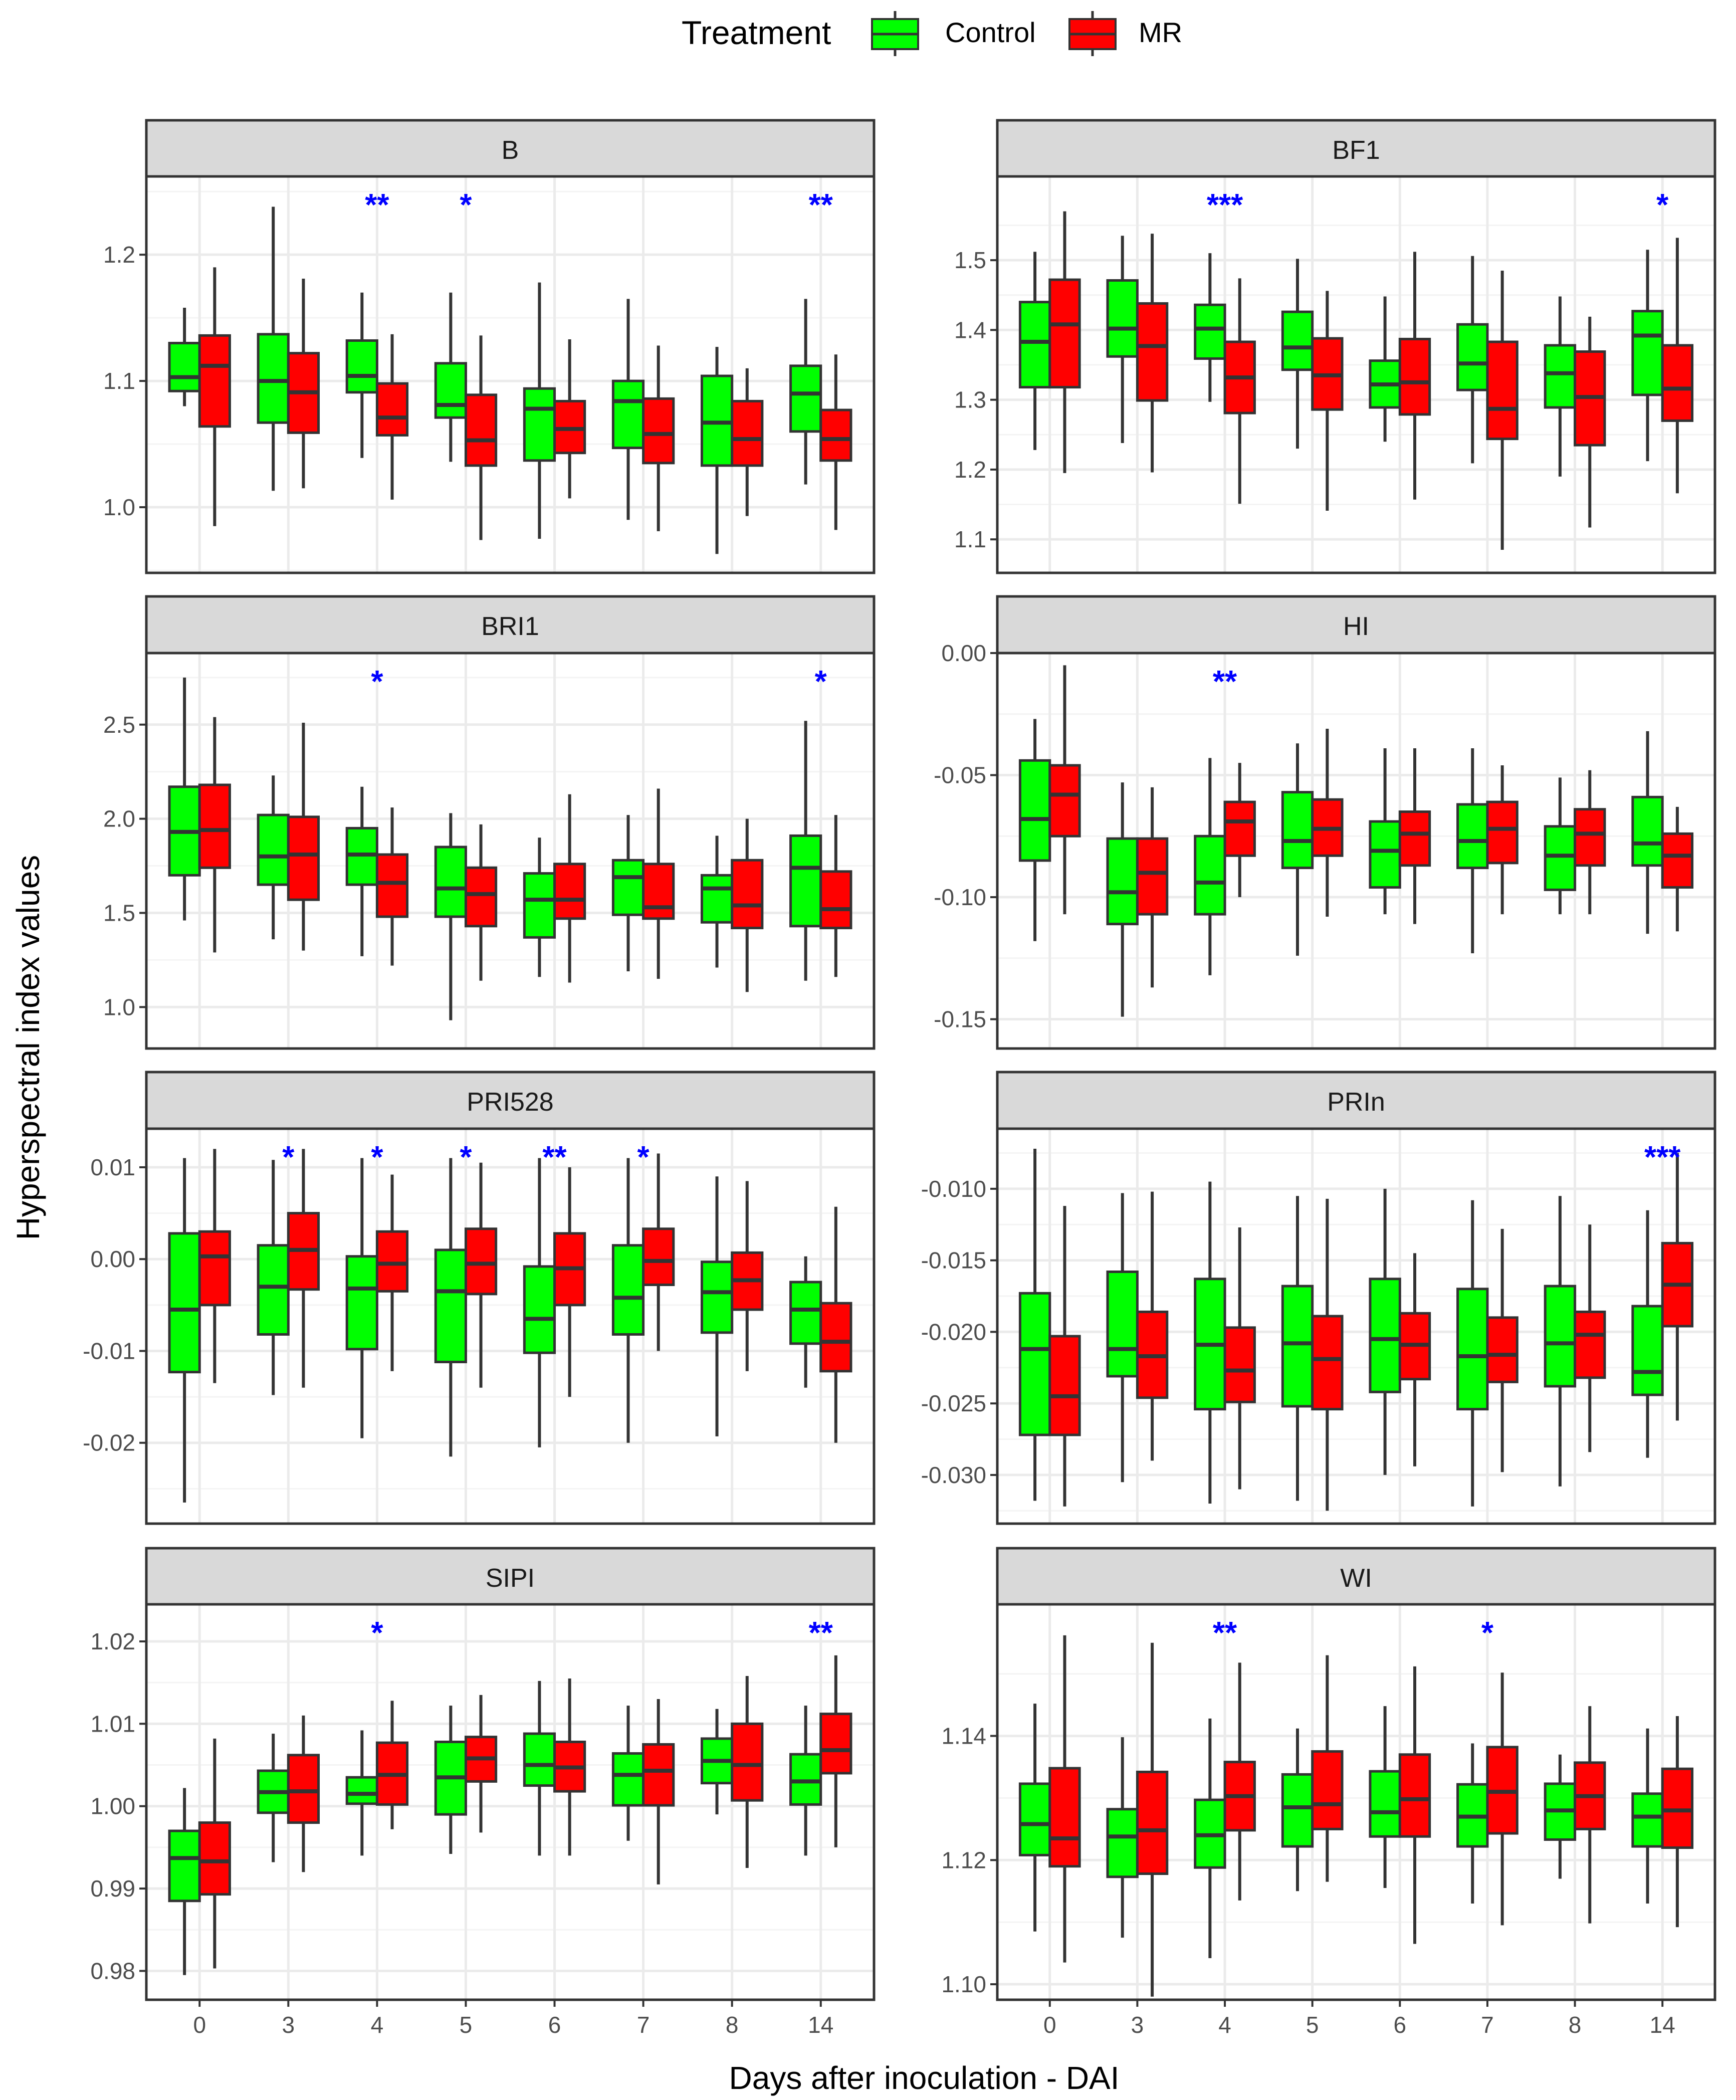 This screenshot has height=2100, width=1736. I want to click on x-tick-label-sipi: 5, so click(467, 2025).